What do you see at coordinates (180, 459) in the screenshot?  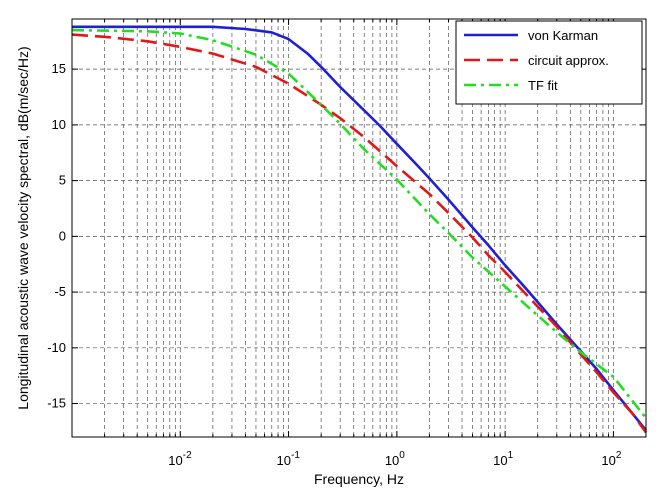 I see `x-tick-label: 10⁻²` at bounding box center [180, 459].